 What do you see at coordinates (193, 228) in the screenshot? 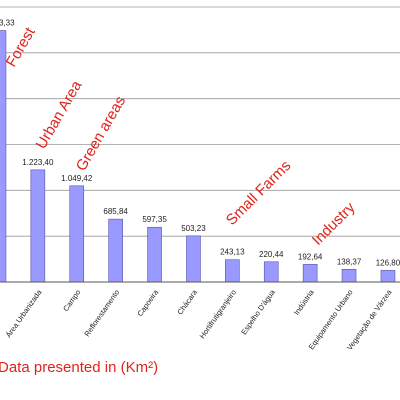
I see `value-label: 503,23` at bounding box center [193, 228].